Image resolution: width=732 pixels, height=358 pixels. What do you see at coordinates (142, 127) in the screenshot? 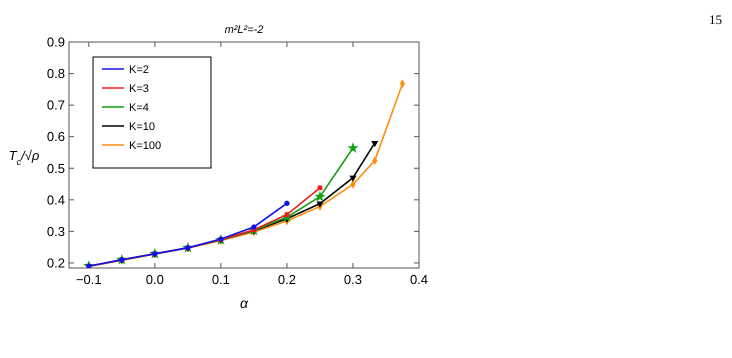
I see `legend-label: K=10` at bounding box center [142, 127].